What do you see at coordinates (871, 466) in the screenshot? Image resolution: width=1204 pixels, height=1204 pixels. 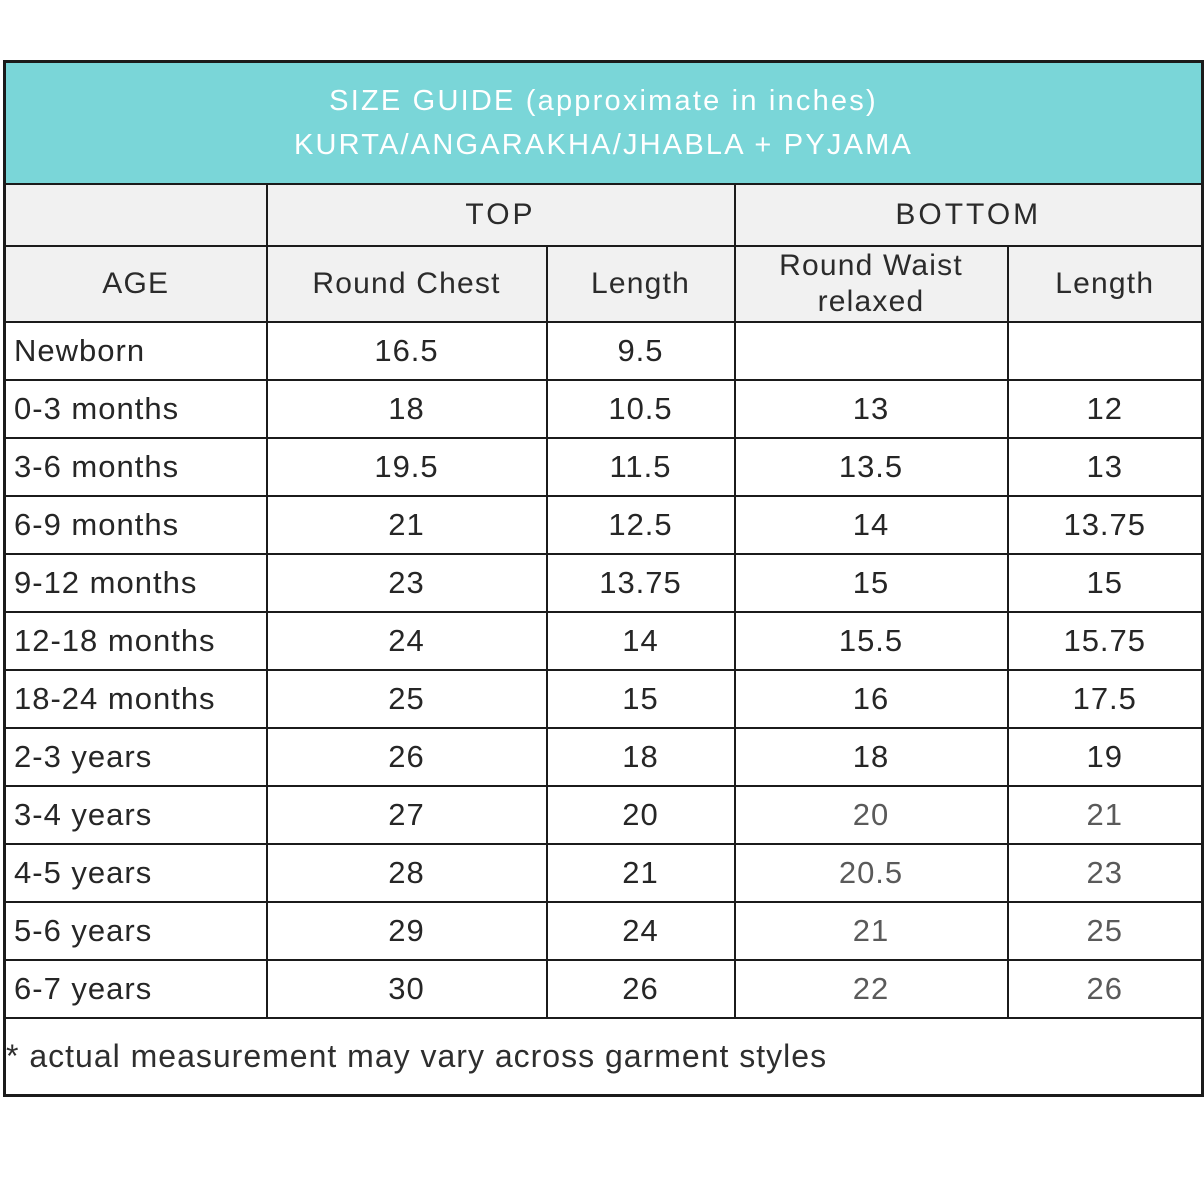 I see `value-cell: 13.5` at bounding box center [871, 466].